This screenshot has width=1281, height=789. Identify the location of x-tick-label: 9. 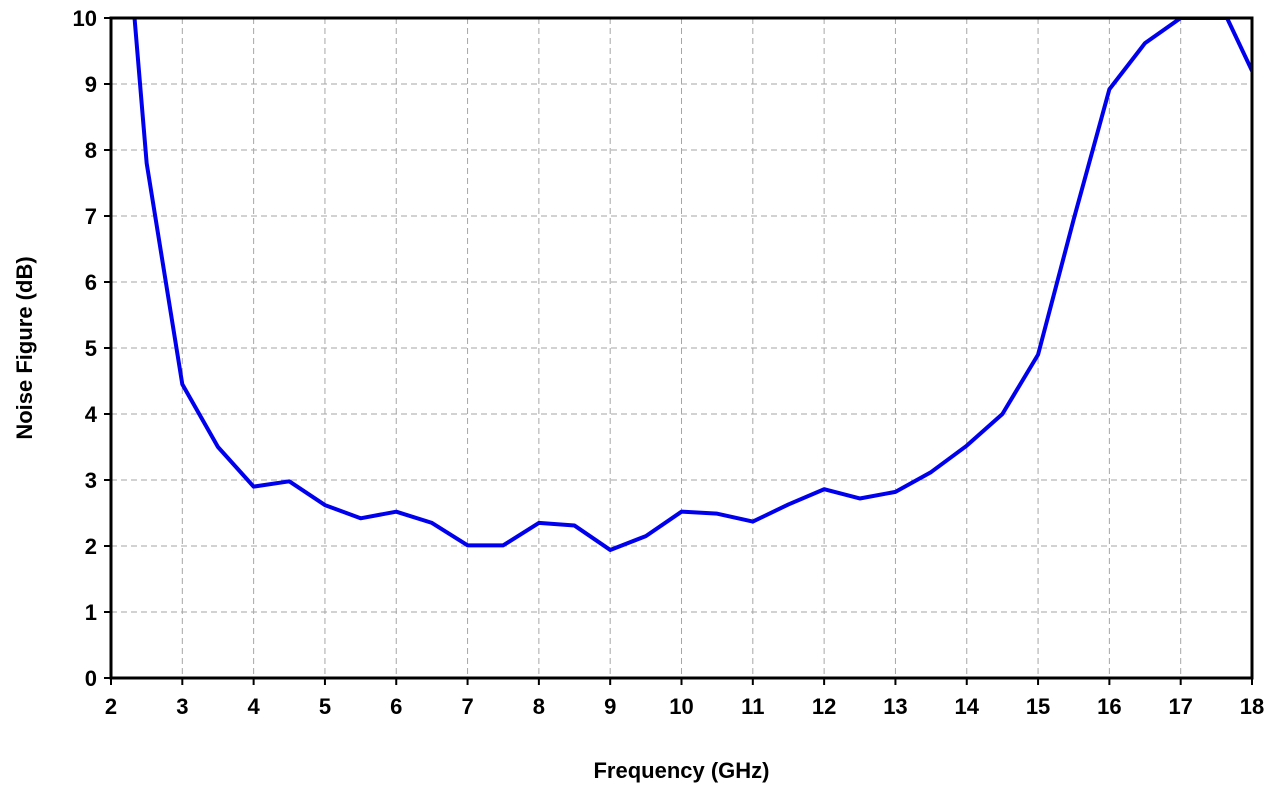
(610, 706).